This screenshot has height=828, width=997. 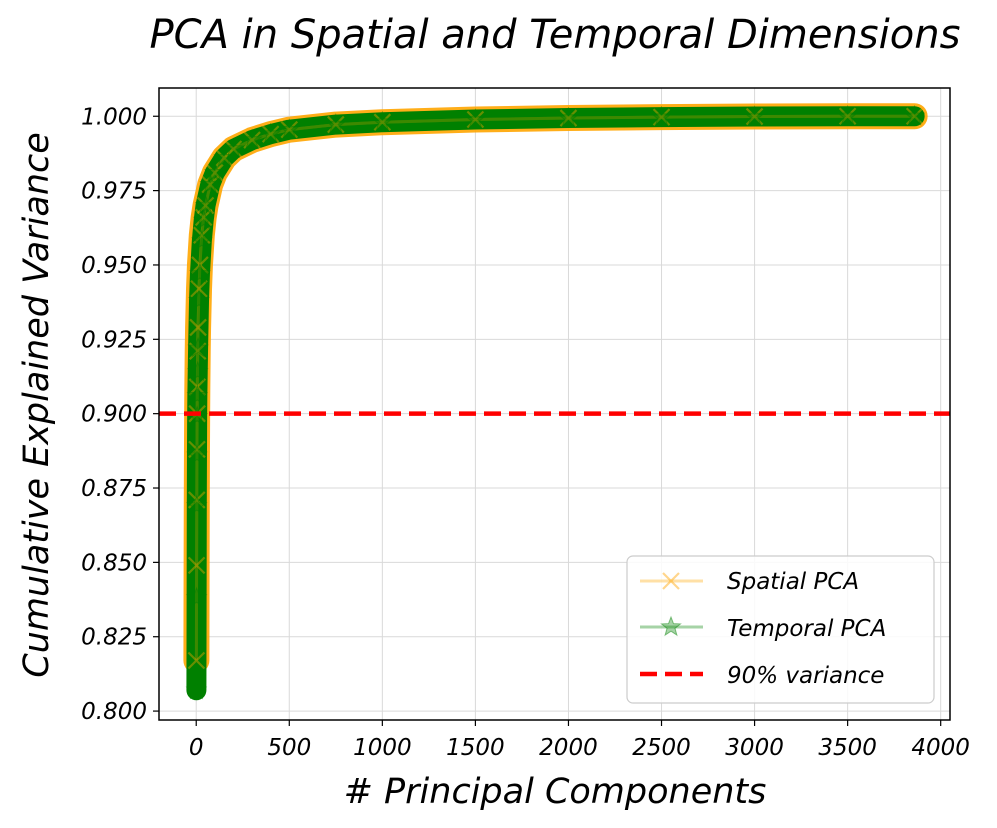 I want to click on y-tick-label: 0.975, so click(x=114, y=192).